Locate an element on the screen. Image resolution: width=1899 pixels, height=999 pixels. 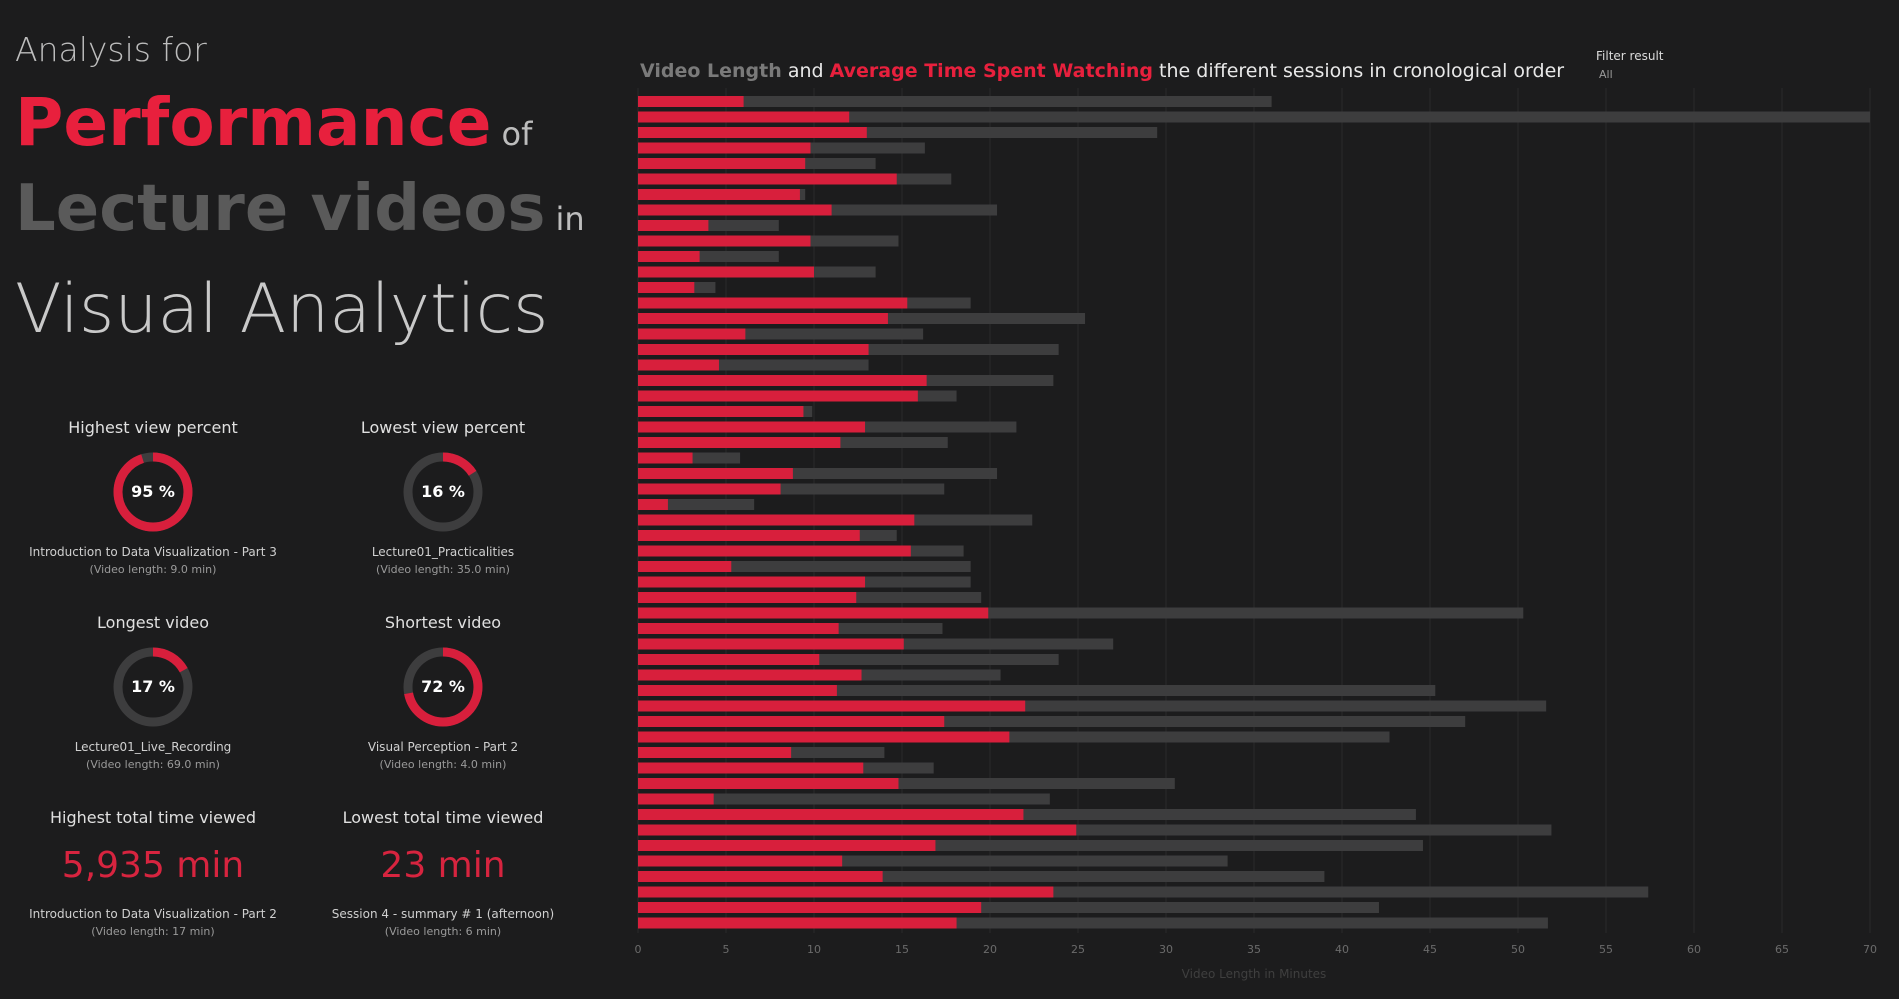
title-lecture-videos: Lecture videos is located at coordinates (280, 209).